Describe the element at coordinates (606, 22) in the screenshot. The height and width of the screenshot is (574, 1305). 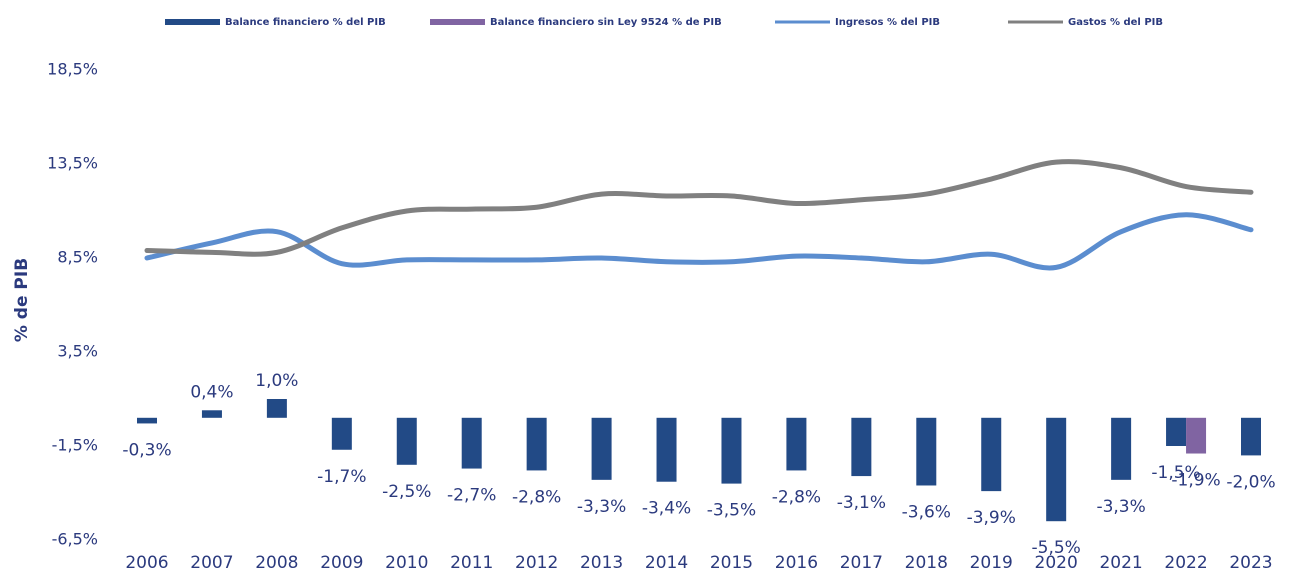
I see `legend-label: Balance financiero sin Ley 9524 % de PIB` at that location.